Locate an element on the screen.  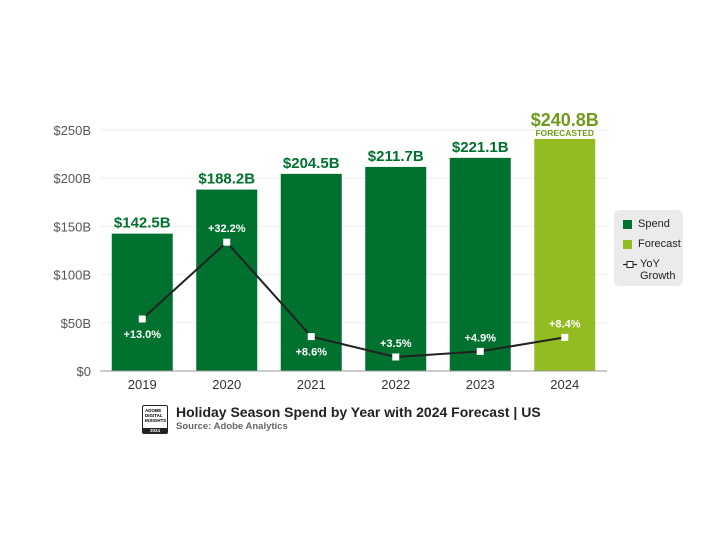
forecast-swatch is located at coordinates (627, 244).